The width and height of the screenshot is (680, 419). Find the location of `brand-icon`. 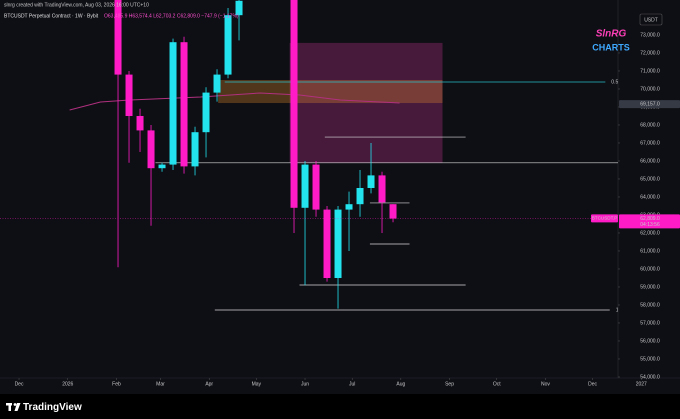

brand-icon is located at coordinates (13, 407).